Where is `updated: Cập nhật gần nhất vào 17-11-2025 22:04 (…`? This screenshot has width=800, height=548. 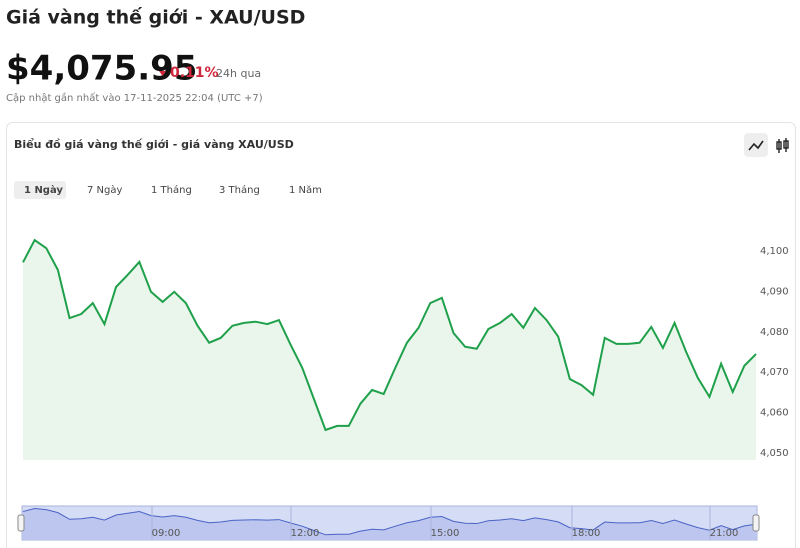
updated: Cập nhật gần nhất vào 17-11-2025 22:04 (… is located at coordinates (134, 98).